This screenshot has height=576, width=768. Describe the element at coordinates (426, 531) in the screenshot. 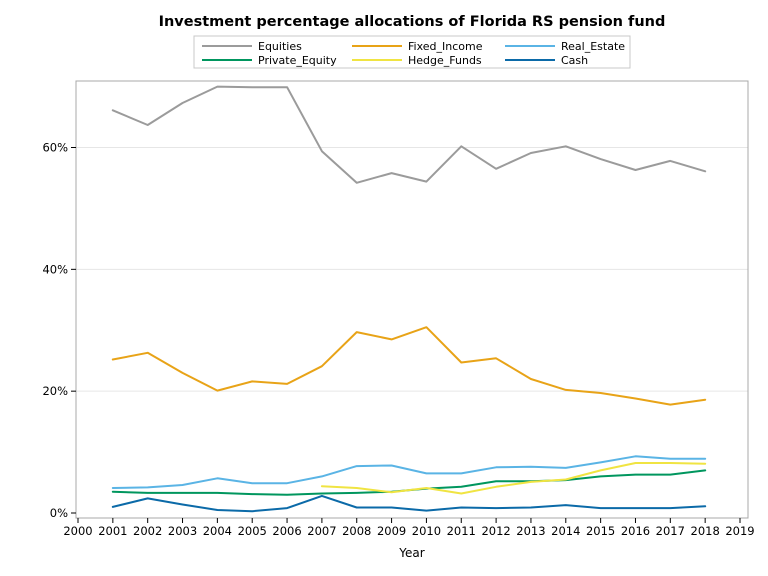

I see `x-tick-label-2010: 2010` at that location.